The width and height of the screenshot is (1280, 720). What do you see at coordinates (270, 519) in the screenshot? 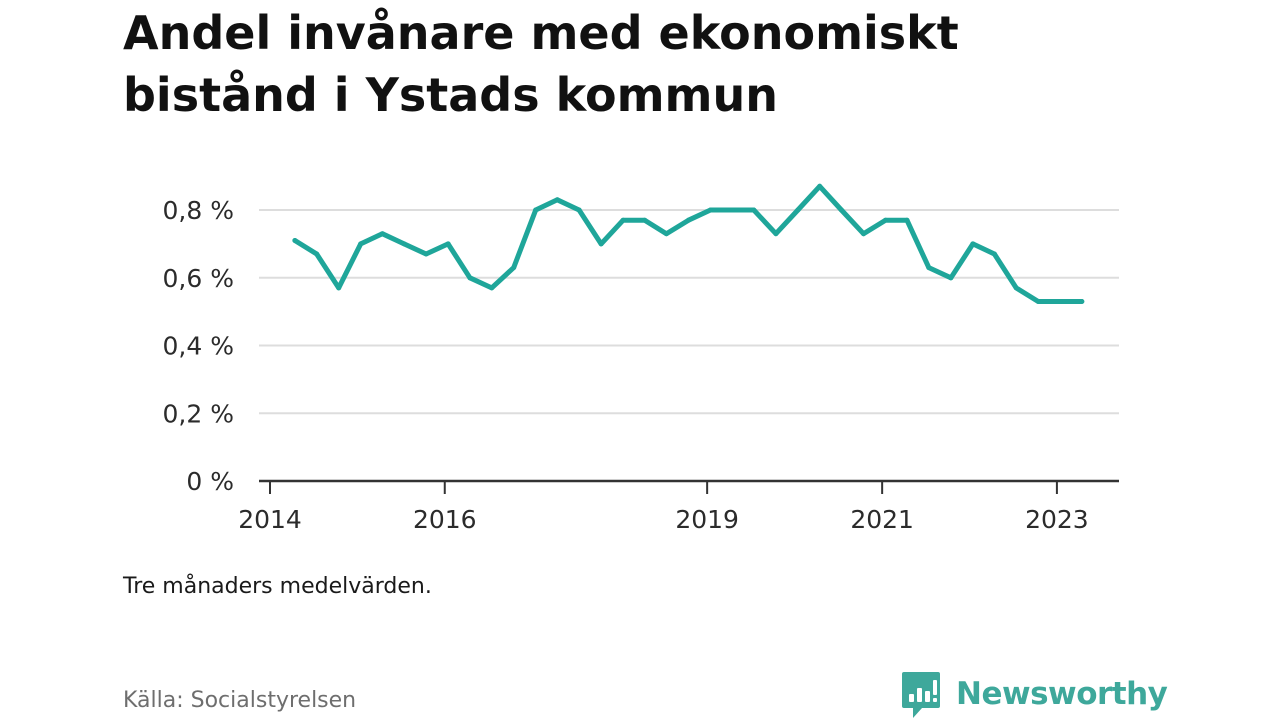
I see `x-tick-label: 2014` at bounding box center [270, 519].